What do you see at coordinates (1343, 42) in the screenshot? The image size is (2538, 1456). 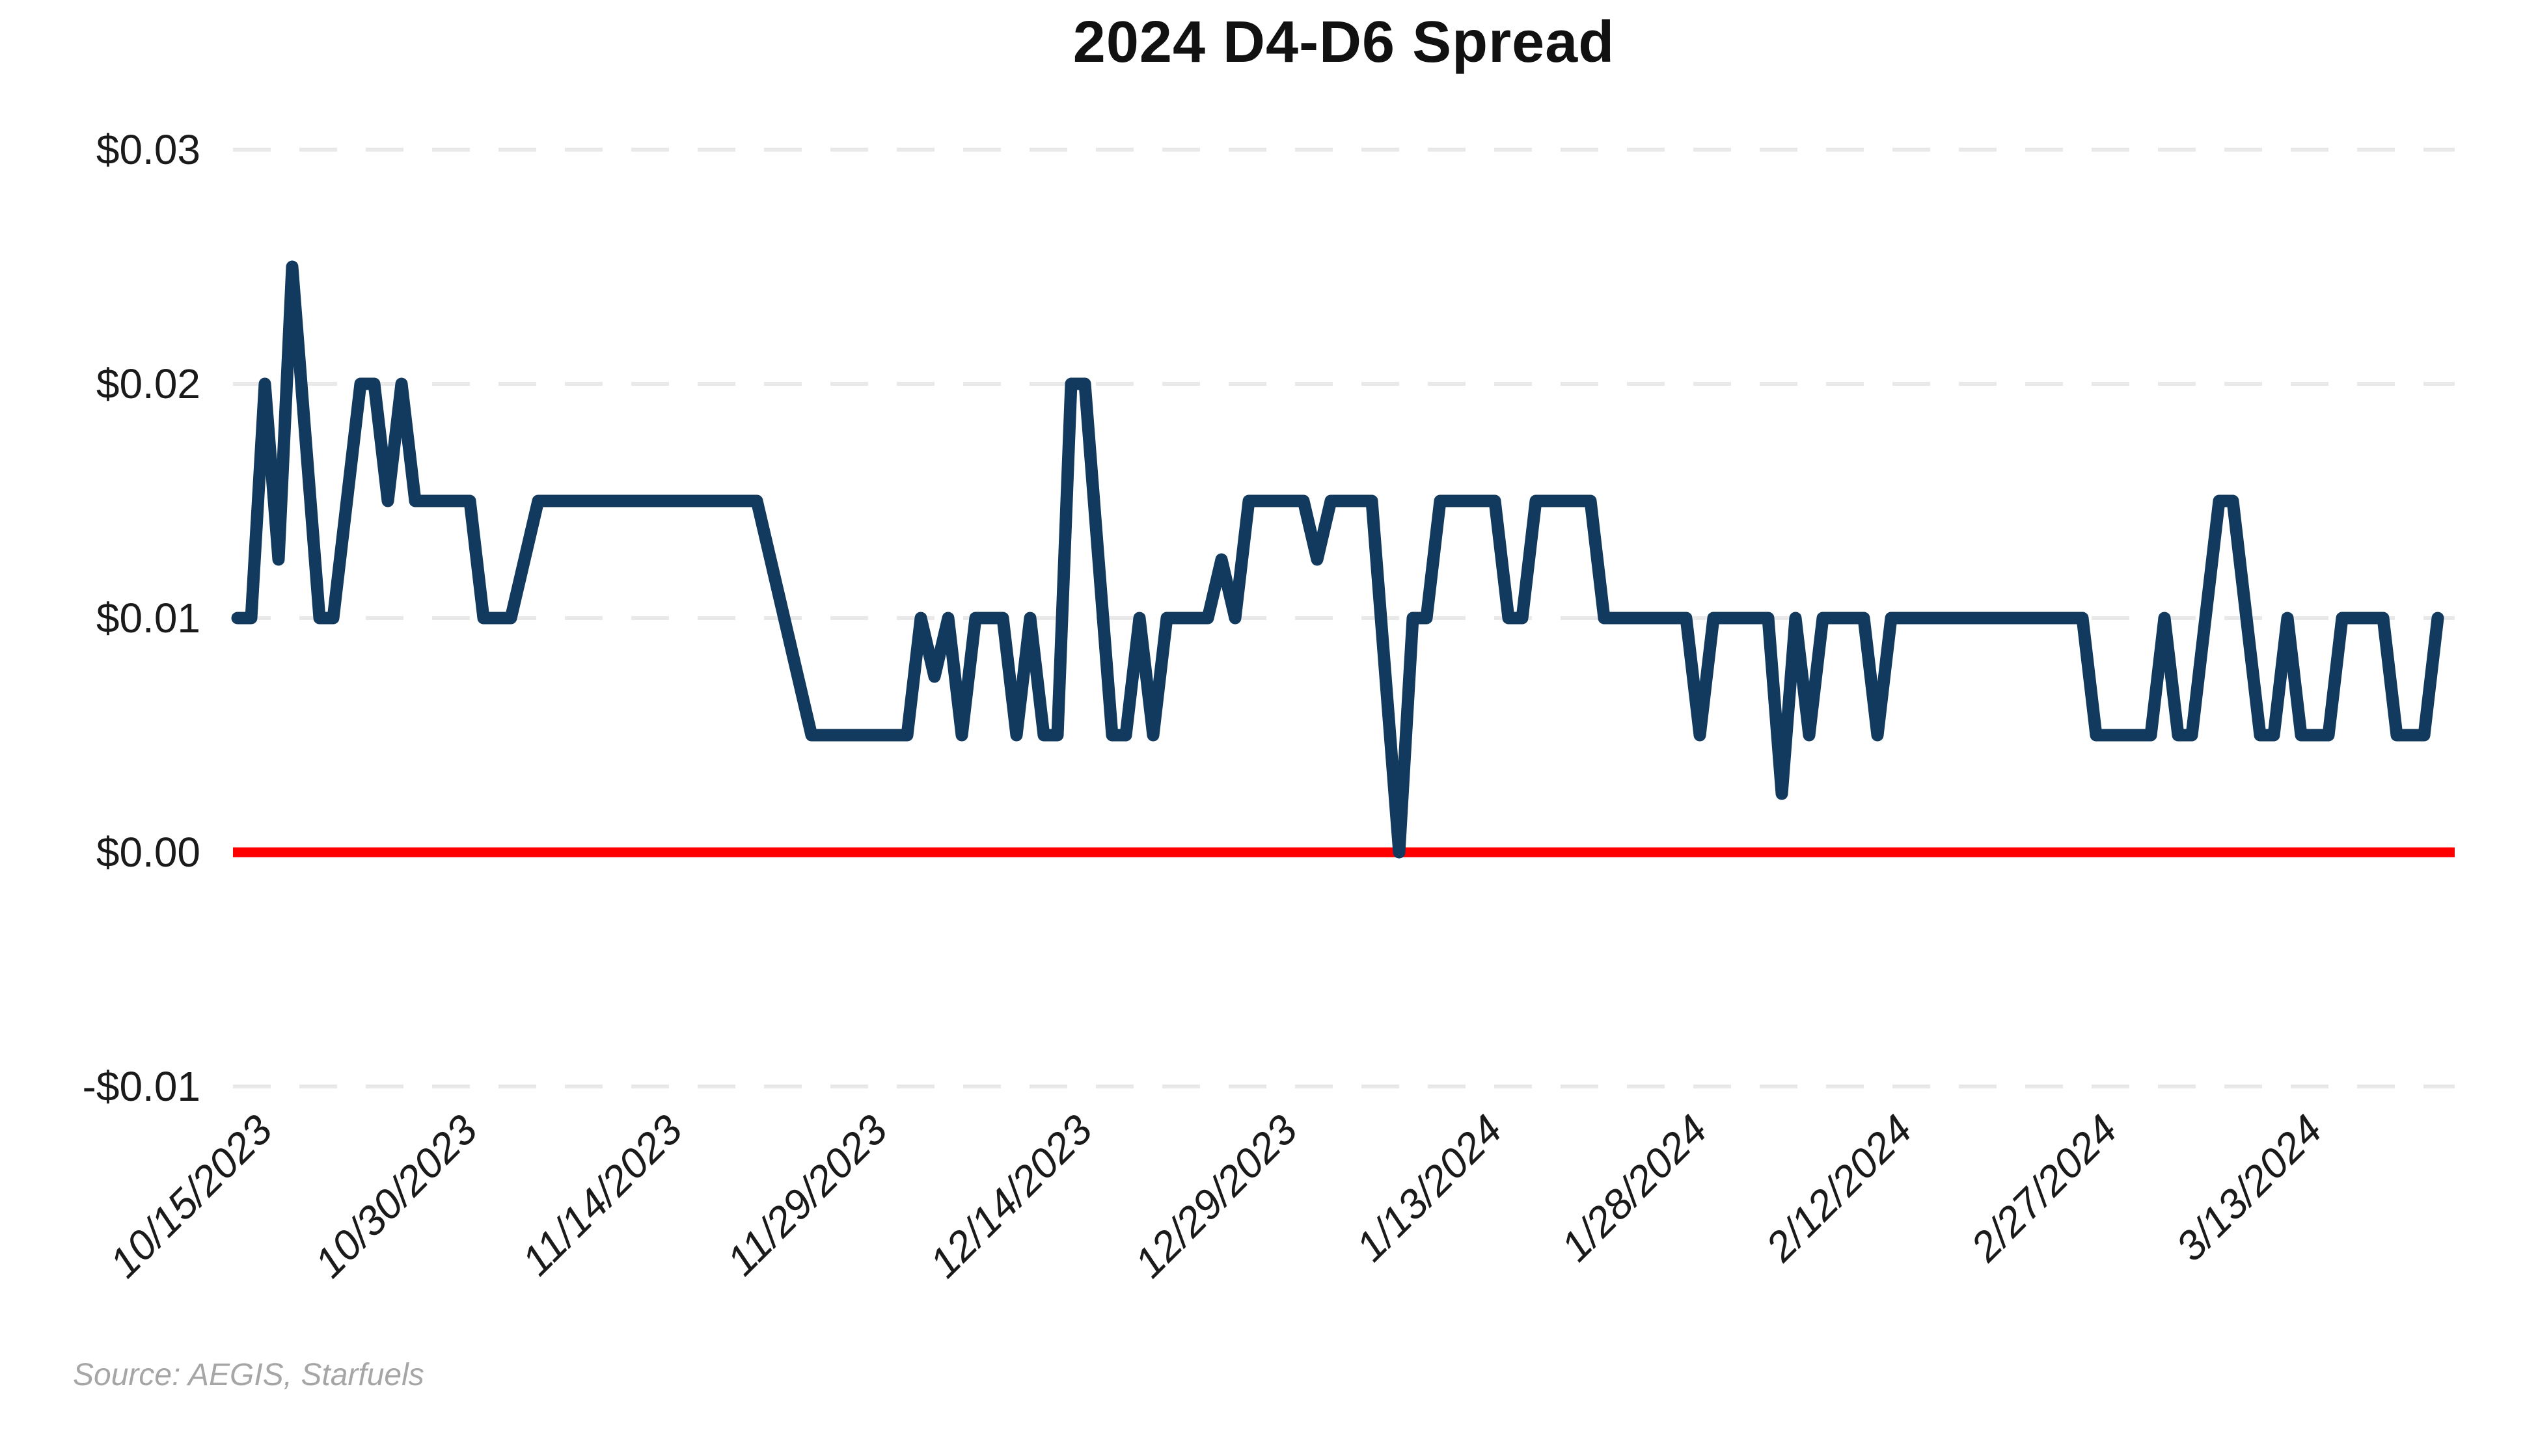 I see `chart-title: 2024 D4-D6 Spread` at bounding box center [1343, 42].